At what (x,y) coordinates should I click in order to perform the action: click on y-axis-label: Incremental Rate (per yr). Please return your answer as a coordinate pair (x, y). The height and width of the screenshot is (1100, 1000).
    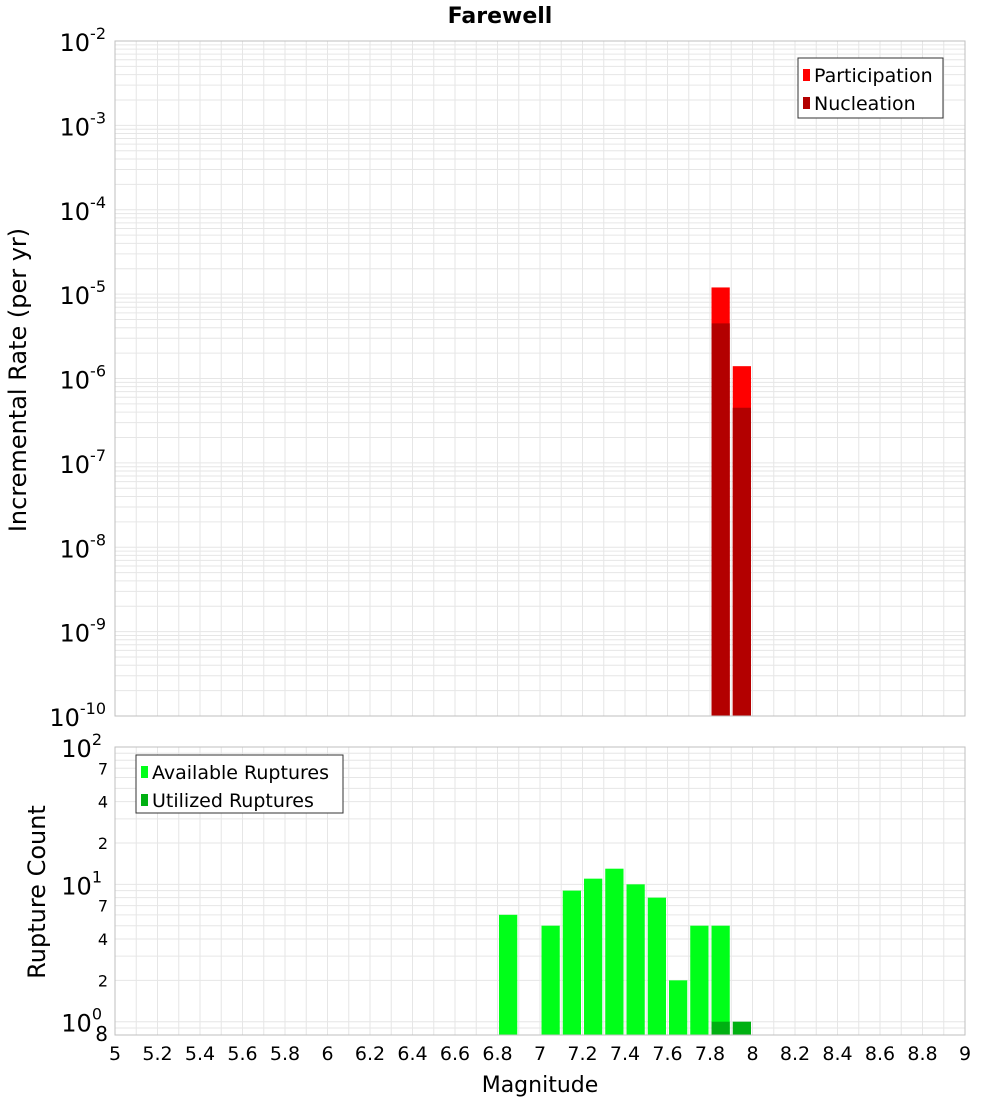
    Looking at the image, I should click on (18, 380).